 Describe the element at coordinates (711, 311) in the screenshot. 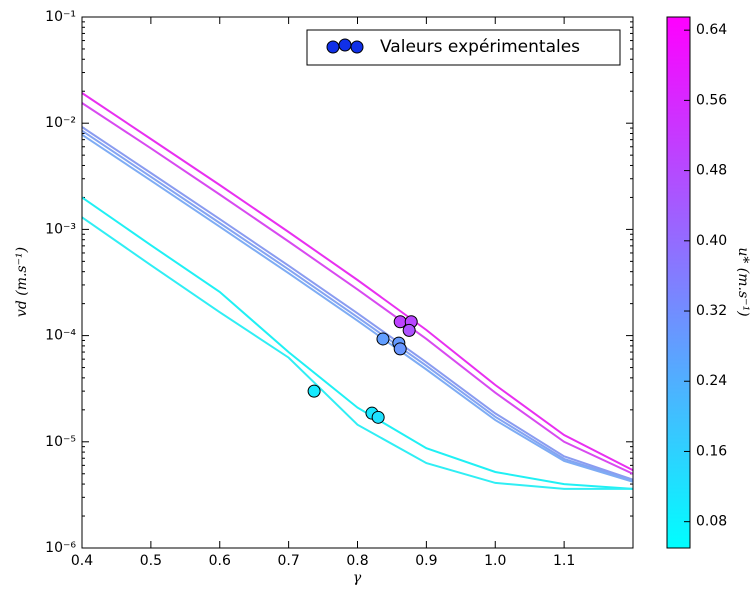

I see `colorbar-tick-label: 0.32` at that location.